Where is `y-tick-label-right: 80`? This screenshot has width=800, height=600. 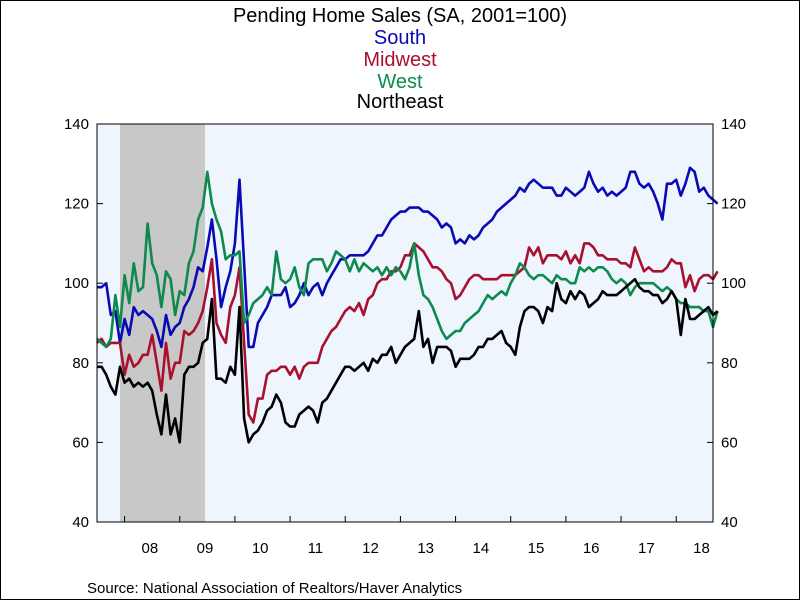 y-tick-label-right: 80 is located at coordinates (729, 363).